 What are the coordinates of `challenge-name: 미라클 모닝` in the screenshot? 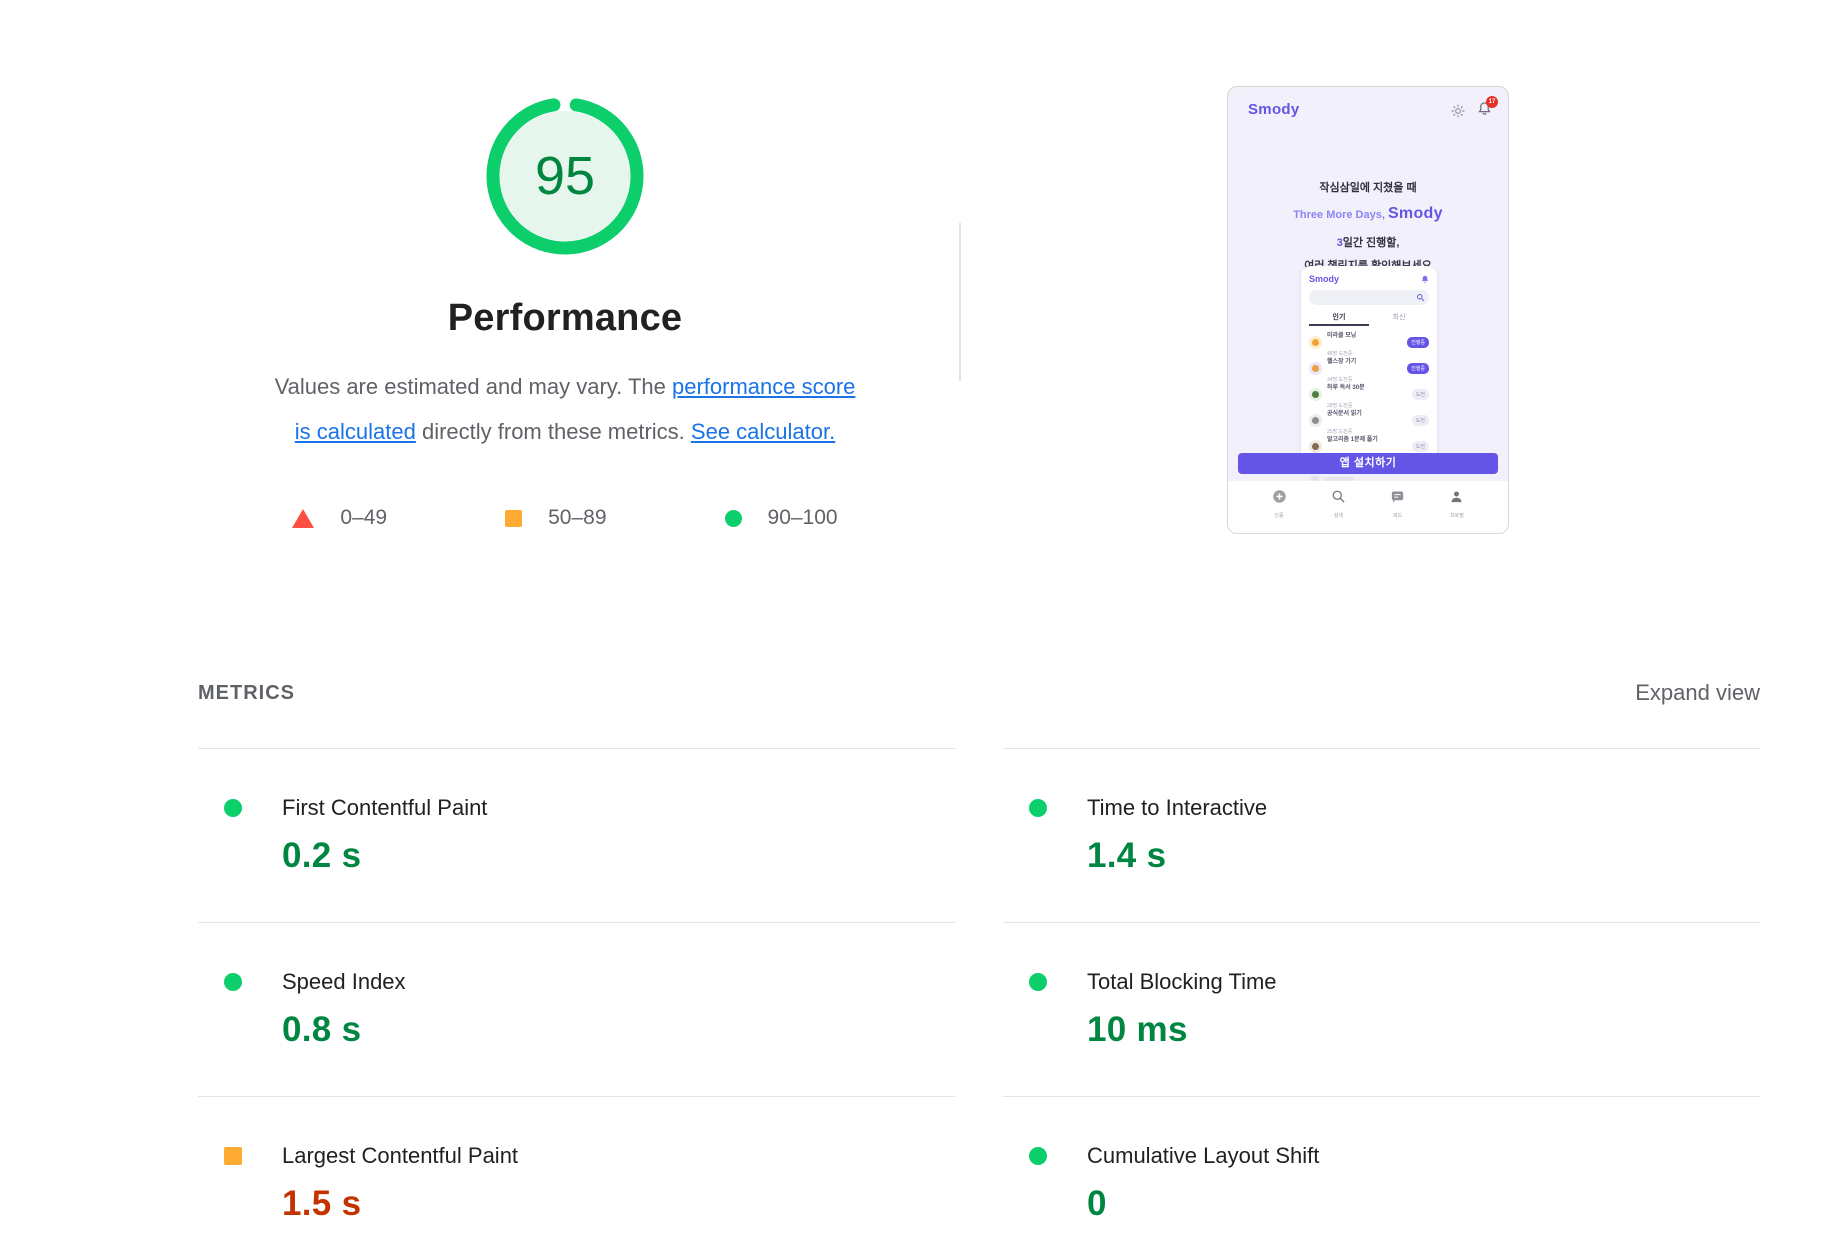 It's located at (1342, 336).